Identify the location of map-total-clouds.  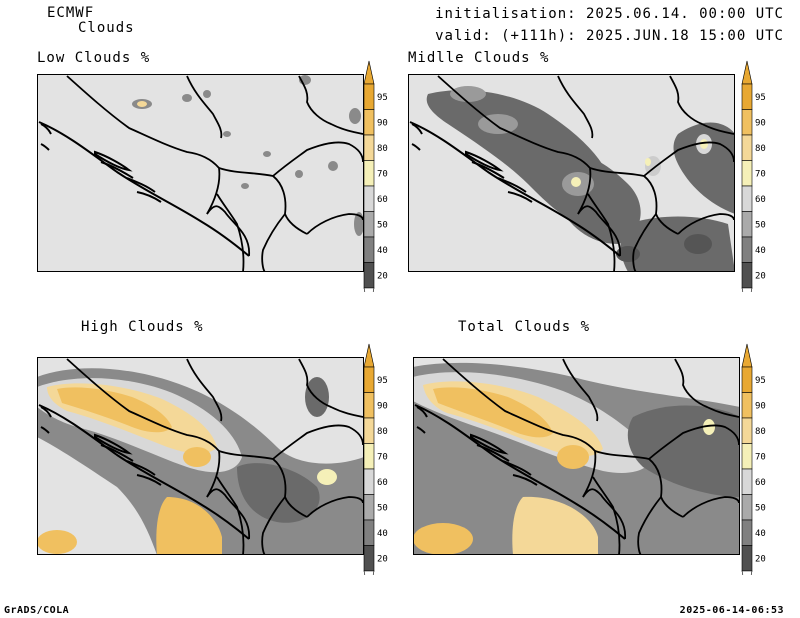
(576, 456).